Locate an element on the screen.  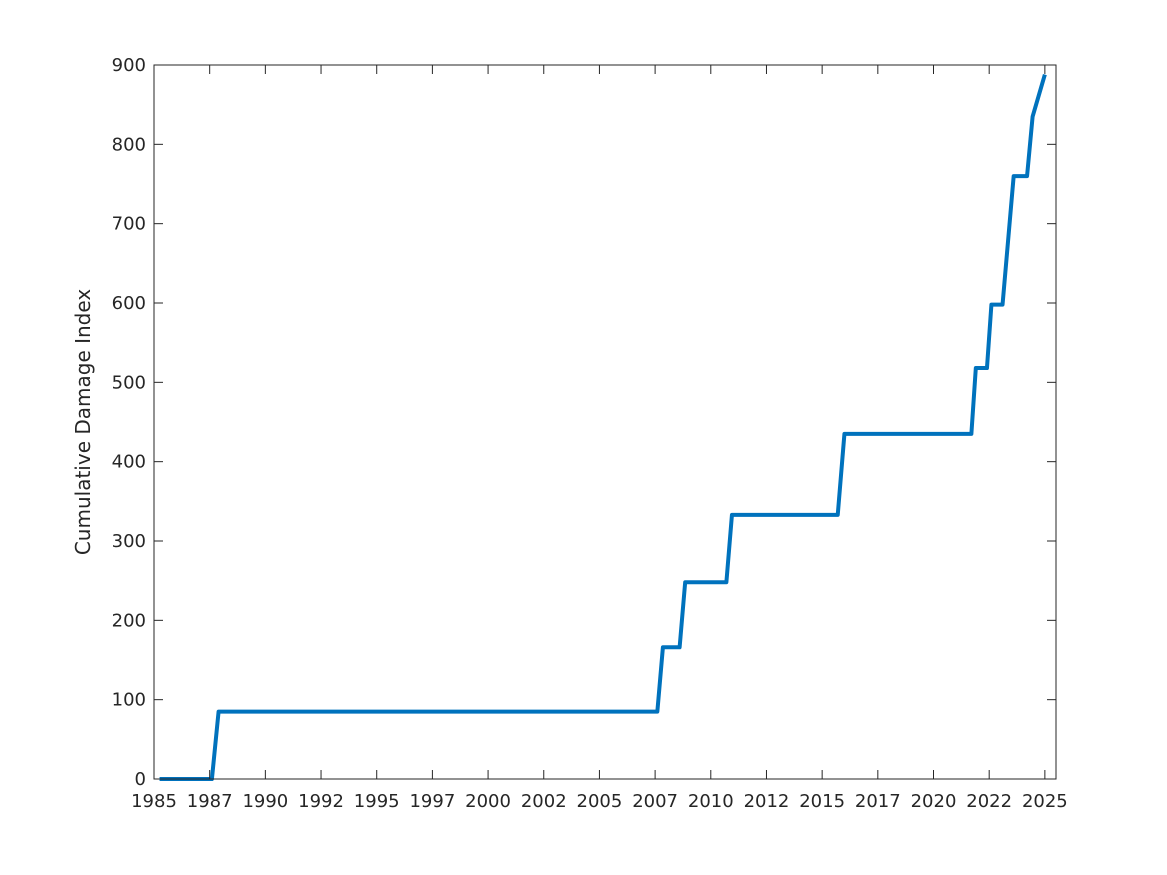
x-tick-label: 2015 is located at coordinates (822, 801).